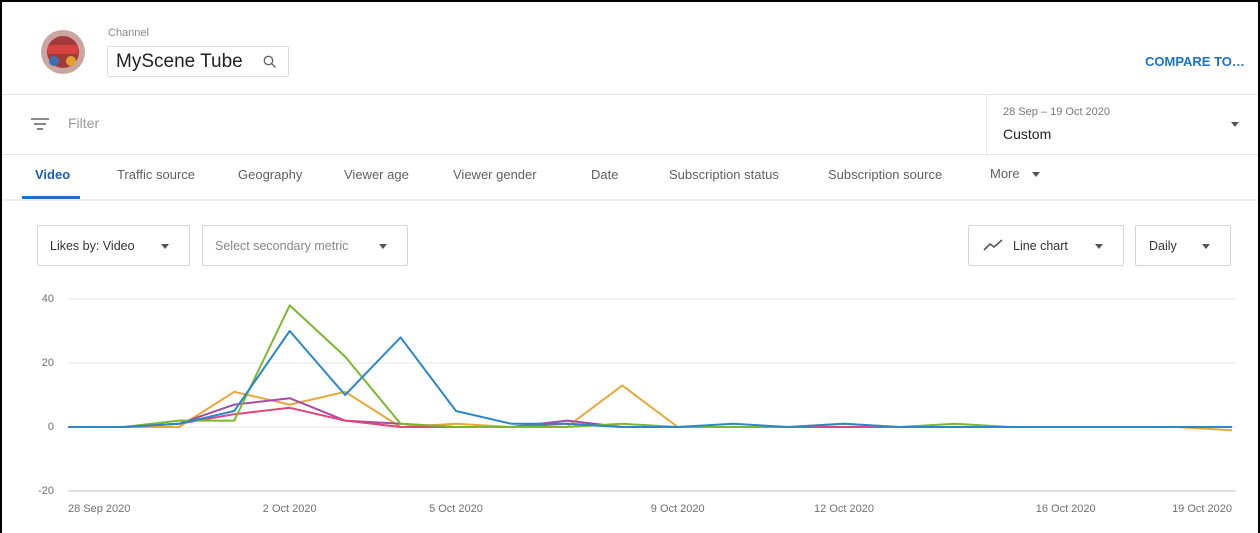  Describe the element at coordinates (885, 174) in the screenshot. I see `tab: Subscription source` at that location.